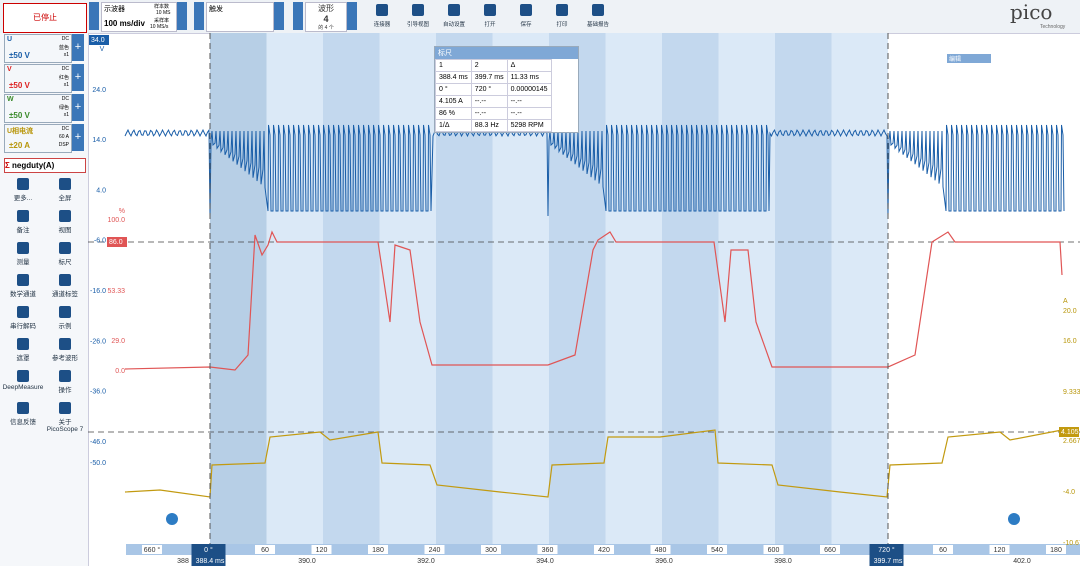 This screenshot has width=1080, height=566. Describe the element at coordinates (23, 350) in the screenshot. I see `tool-button: 遮罩` at that location.